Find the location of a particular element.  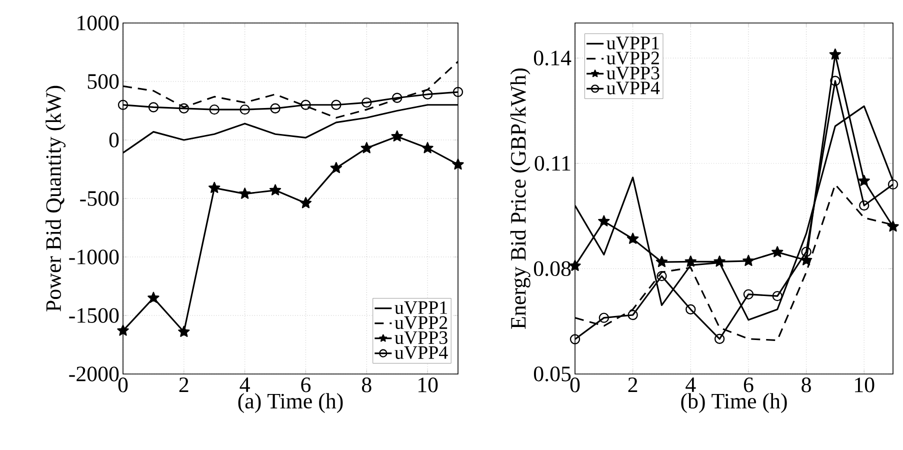

x-axis-title: (b) Time (h) is located at coordinates (734, 403).